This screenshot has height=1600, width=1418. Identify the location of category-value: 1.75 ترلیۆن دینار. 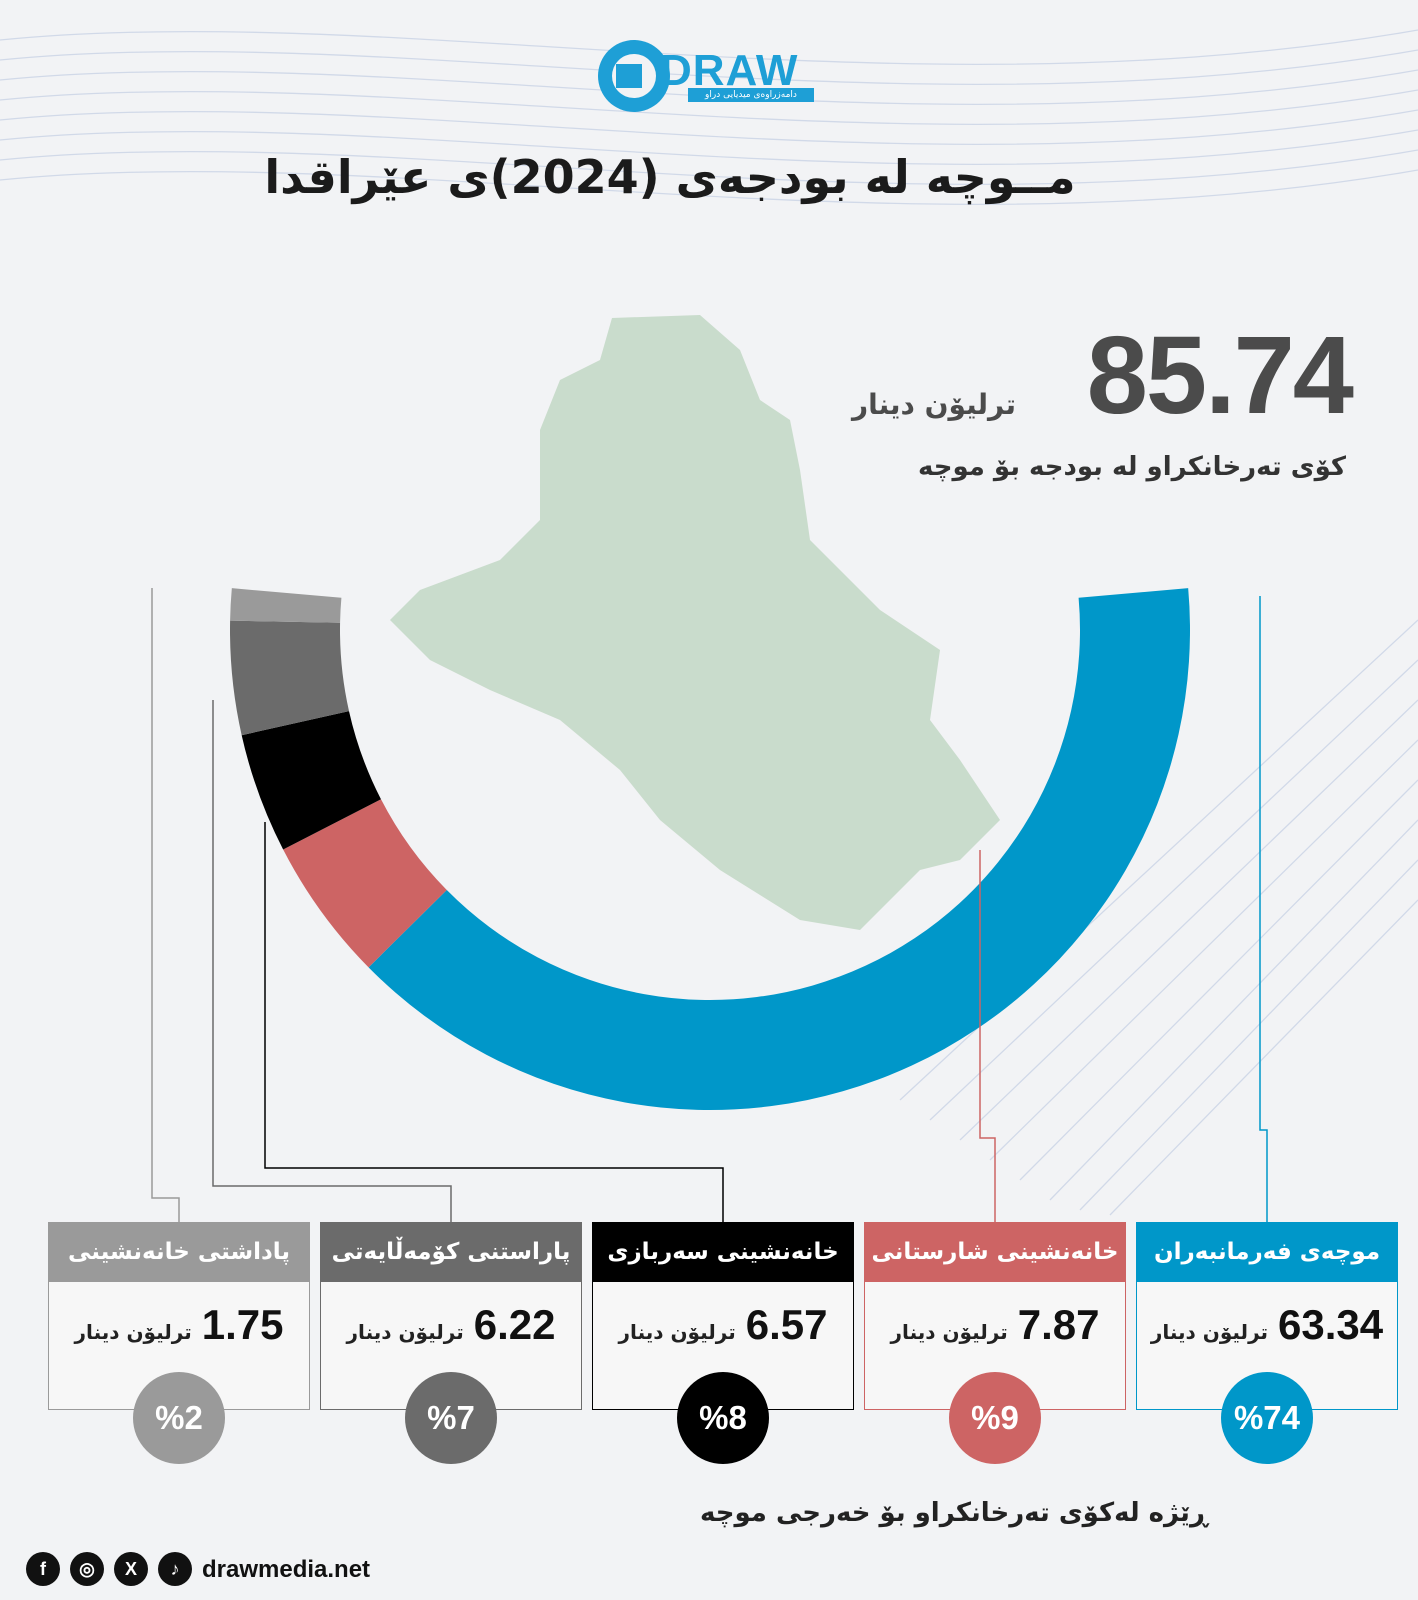
(179, 1325).